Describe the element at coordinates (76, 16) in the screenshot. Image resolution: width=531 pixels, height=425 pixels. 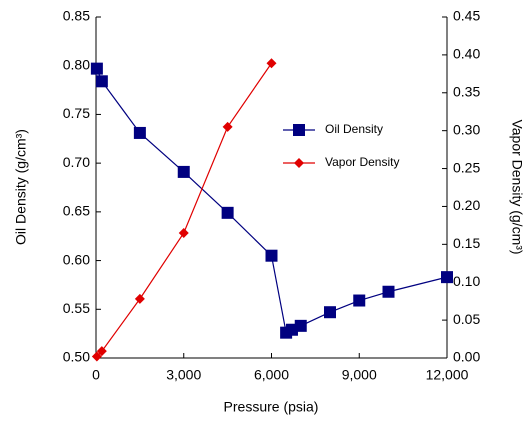
I see `y-tick-label: 0.85` at that location.